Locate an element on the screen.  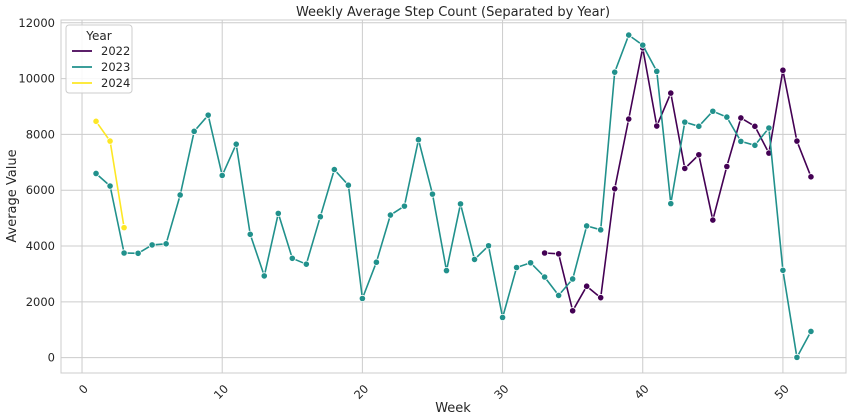
y-axis-ticks: 0 2000 4000 6000 8000 10000 12000 is located at coordinates (36, 190).